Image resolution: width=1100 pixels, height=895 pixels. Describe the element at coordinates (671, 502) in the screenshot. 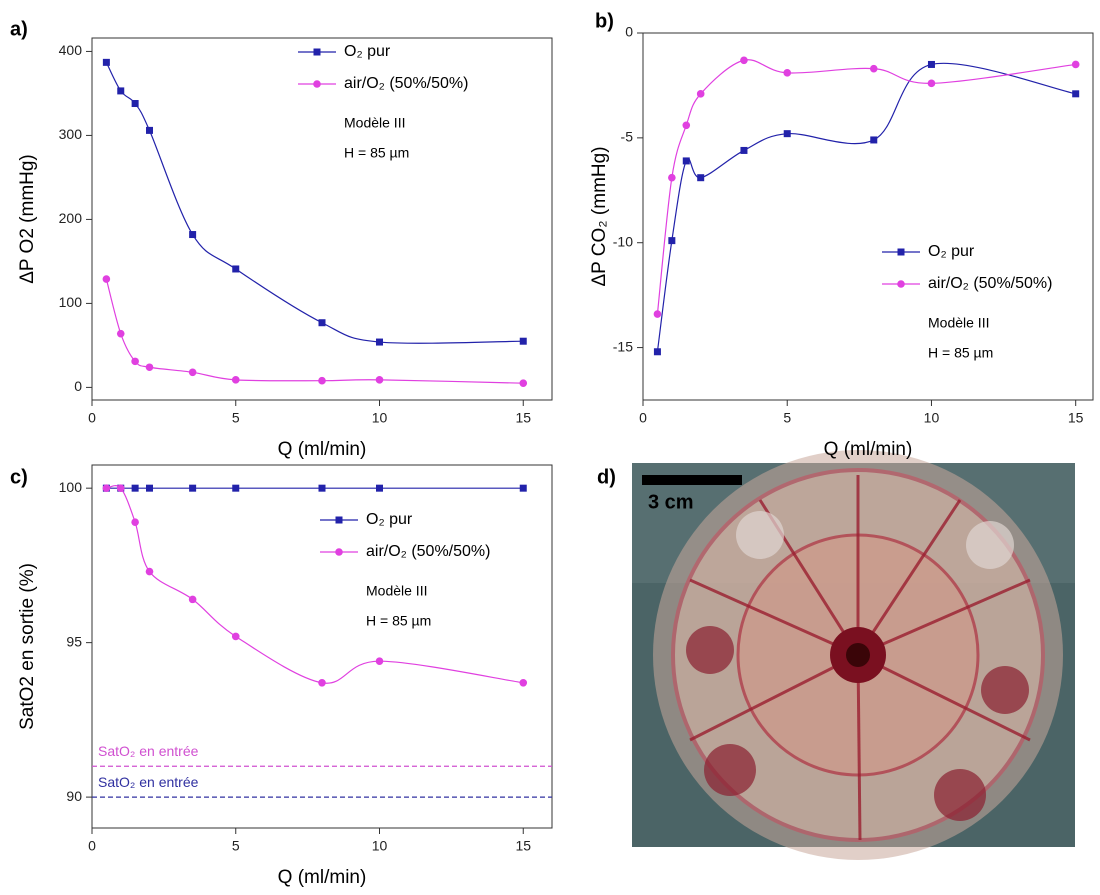

I see `scale-bar-label: 3 cm` at that location.